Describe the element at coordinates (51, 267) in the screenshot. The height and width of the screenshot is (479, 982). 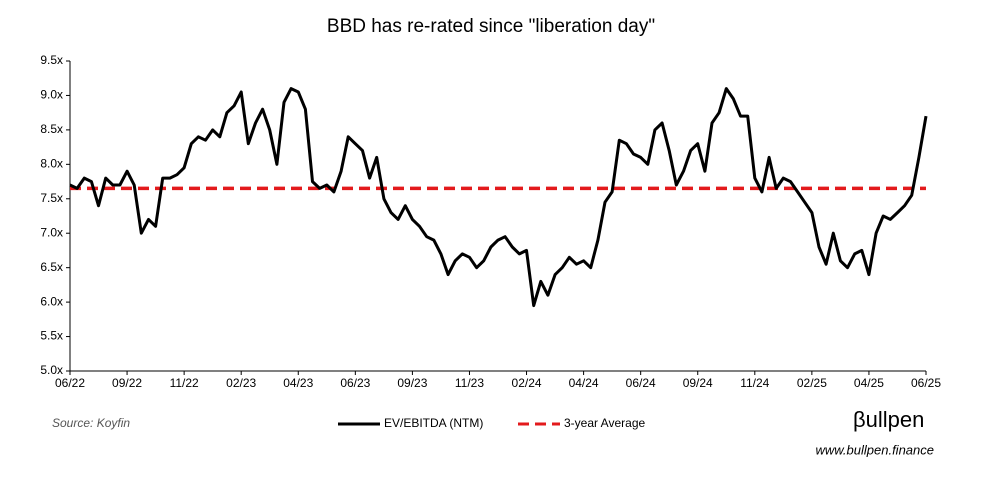
I see `y-tick-label: 6.5x` at that location.